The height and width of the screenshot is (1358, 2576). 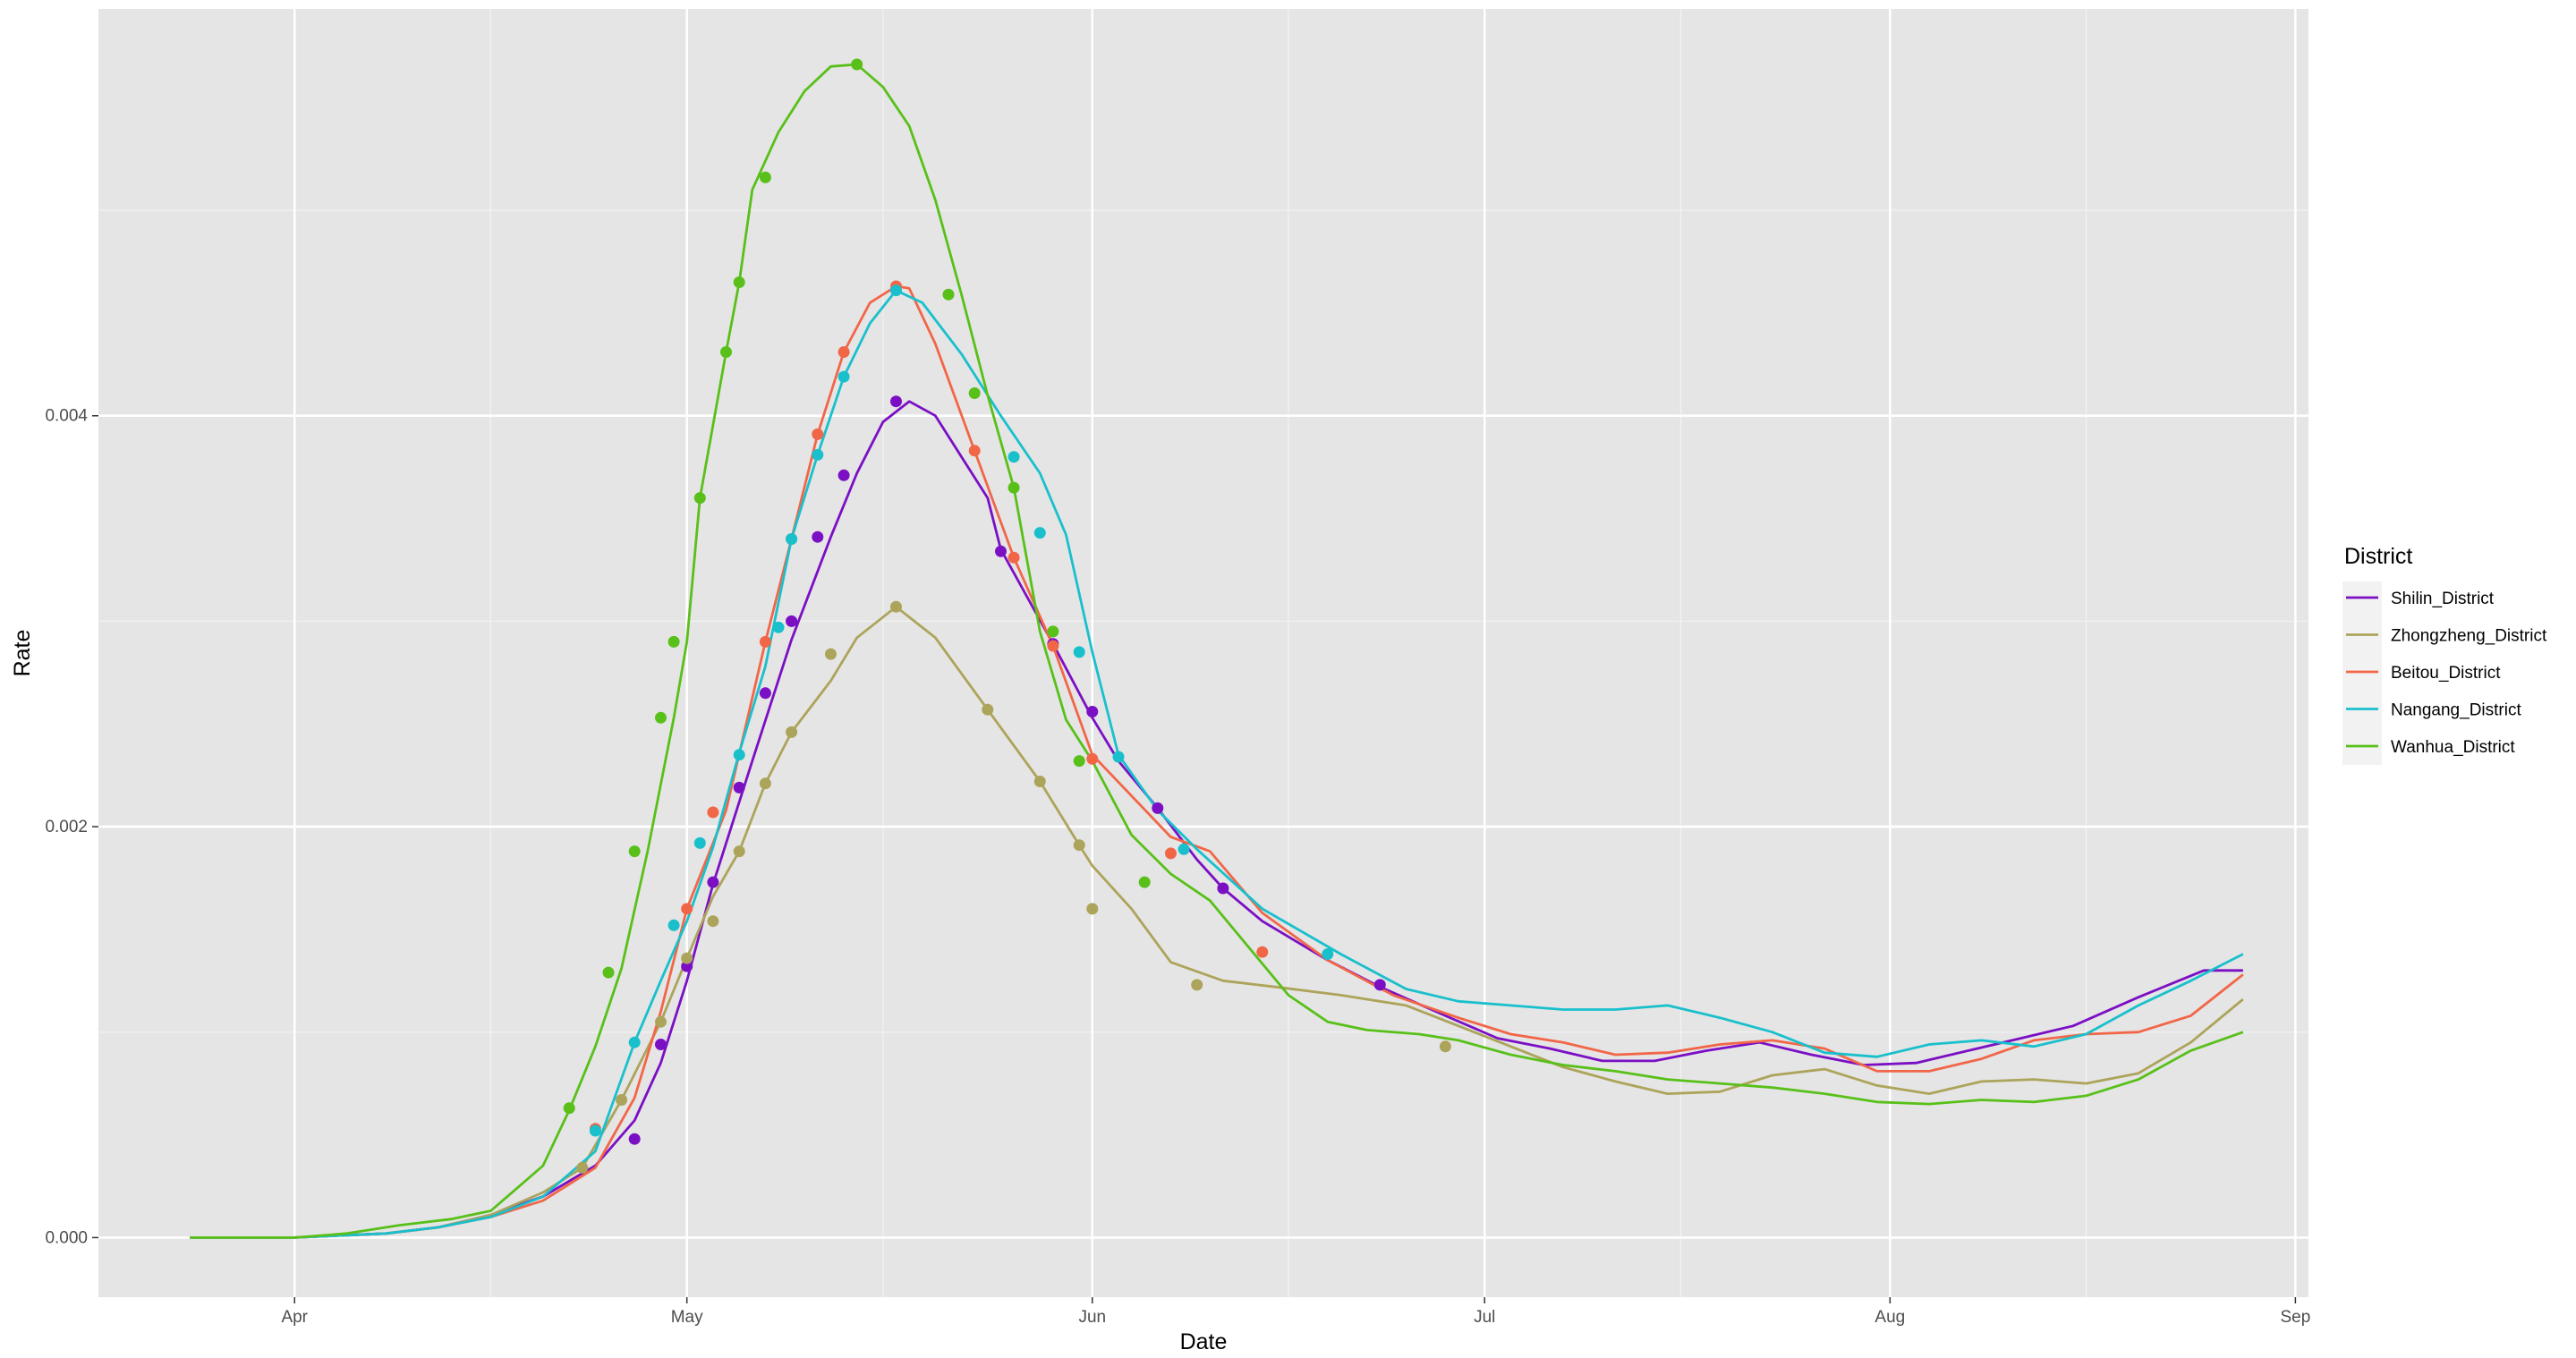 I want to click on legend-label-Nangang_District: Nangang_District, so click(x=2456, y=710).